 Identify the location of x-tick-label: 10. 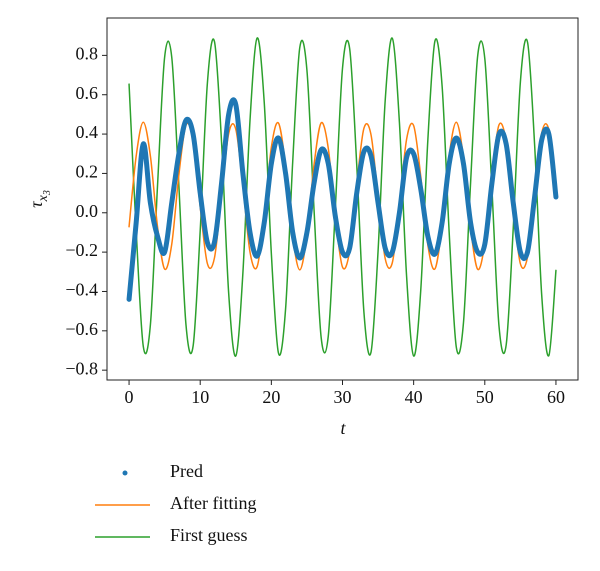
(200, 397).